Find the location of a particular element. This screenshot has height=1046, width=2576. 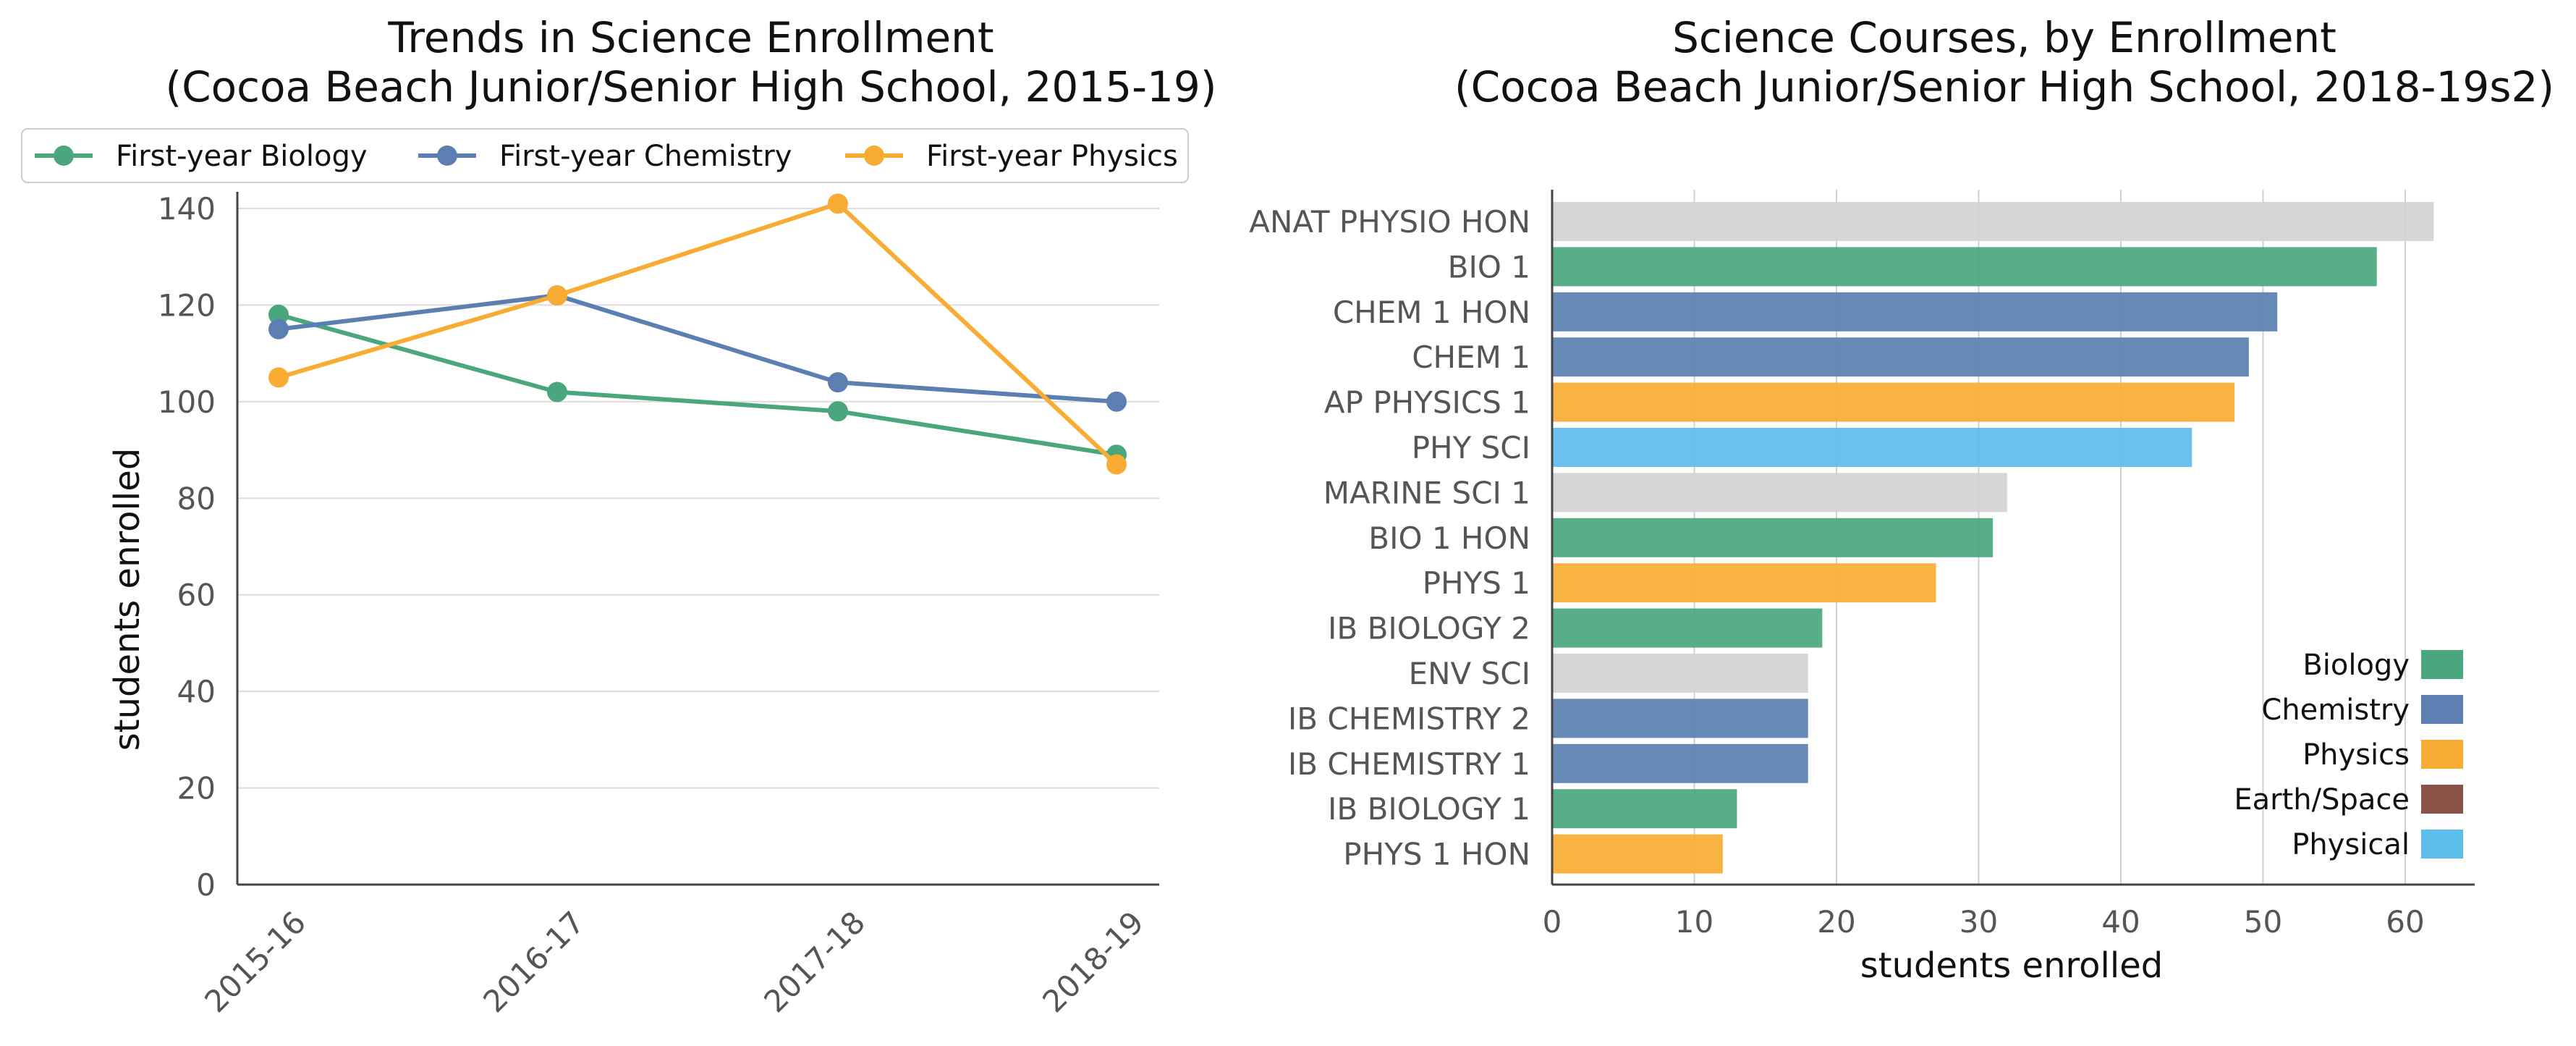

x-tick-label: 50 is located at coordinates (2263, 922).